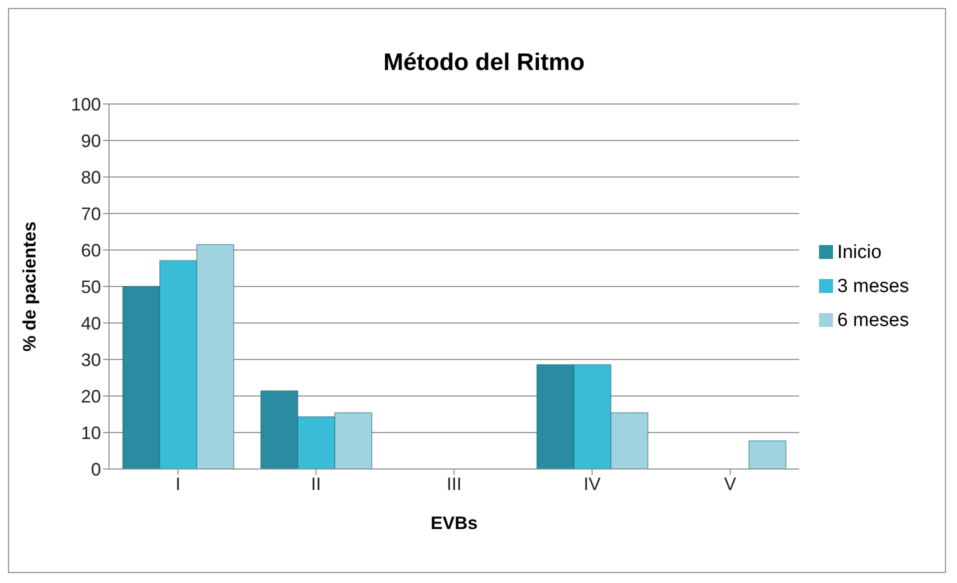 The height and width of the screenshot is (583, 957). What do you see at coordinates (873, 286) in the screenshot?
I see `legend-label: 3 meses` at bounding box center [873, 286].